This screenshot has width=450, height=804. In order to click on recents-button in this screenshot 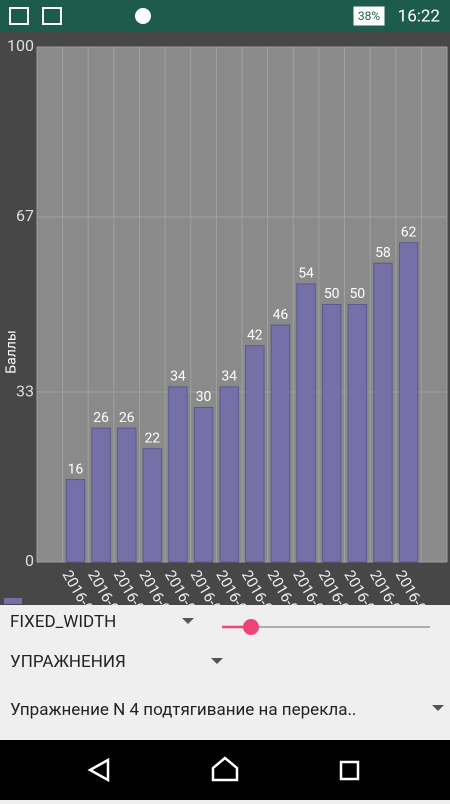, I will do `click(349, 770)`.